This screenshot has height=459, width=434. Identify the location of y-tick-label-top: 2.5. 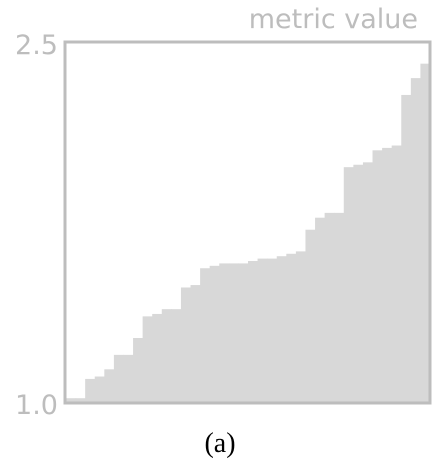
(36, 45).